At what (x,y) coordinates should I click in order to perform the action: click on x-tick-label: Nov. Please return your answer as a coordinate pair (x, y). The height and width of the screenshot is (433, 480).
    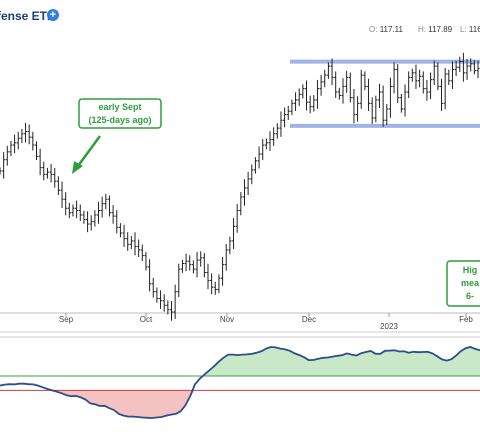
    Looking at the image, I should click on (227, 319).